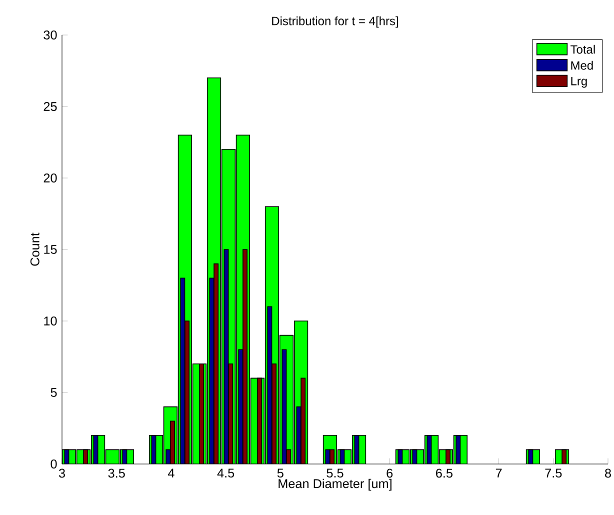 The width and height of the screenshot is (614, 515). What do you see at coordinates (335, 22) in the screenshot?
I see `chart-title: Distribution for t = 4[hrs]` at bounding box center [335, 22].